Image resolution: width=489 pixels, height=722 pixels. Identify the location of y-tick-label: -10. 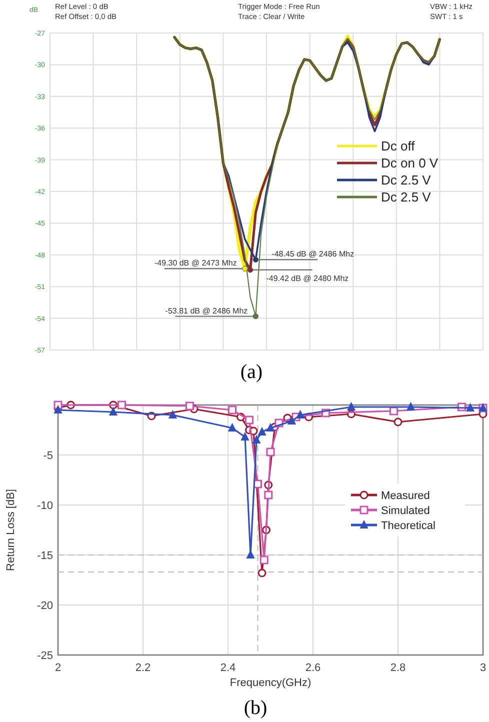
(45, 506).